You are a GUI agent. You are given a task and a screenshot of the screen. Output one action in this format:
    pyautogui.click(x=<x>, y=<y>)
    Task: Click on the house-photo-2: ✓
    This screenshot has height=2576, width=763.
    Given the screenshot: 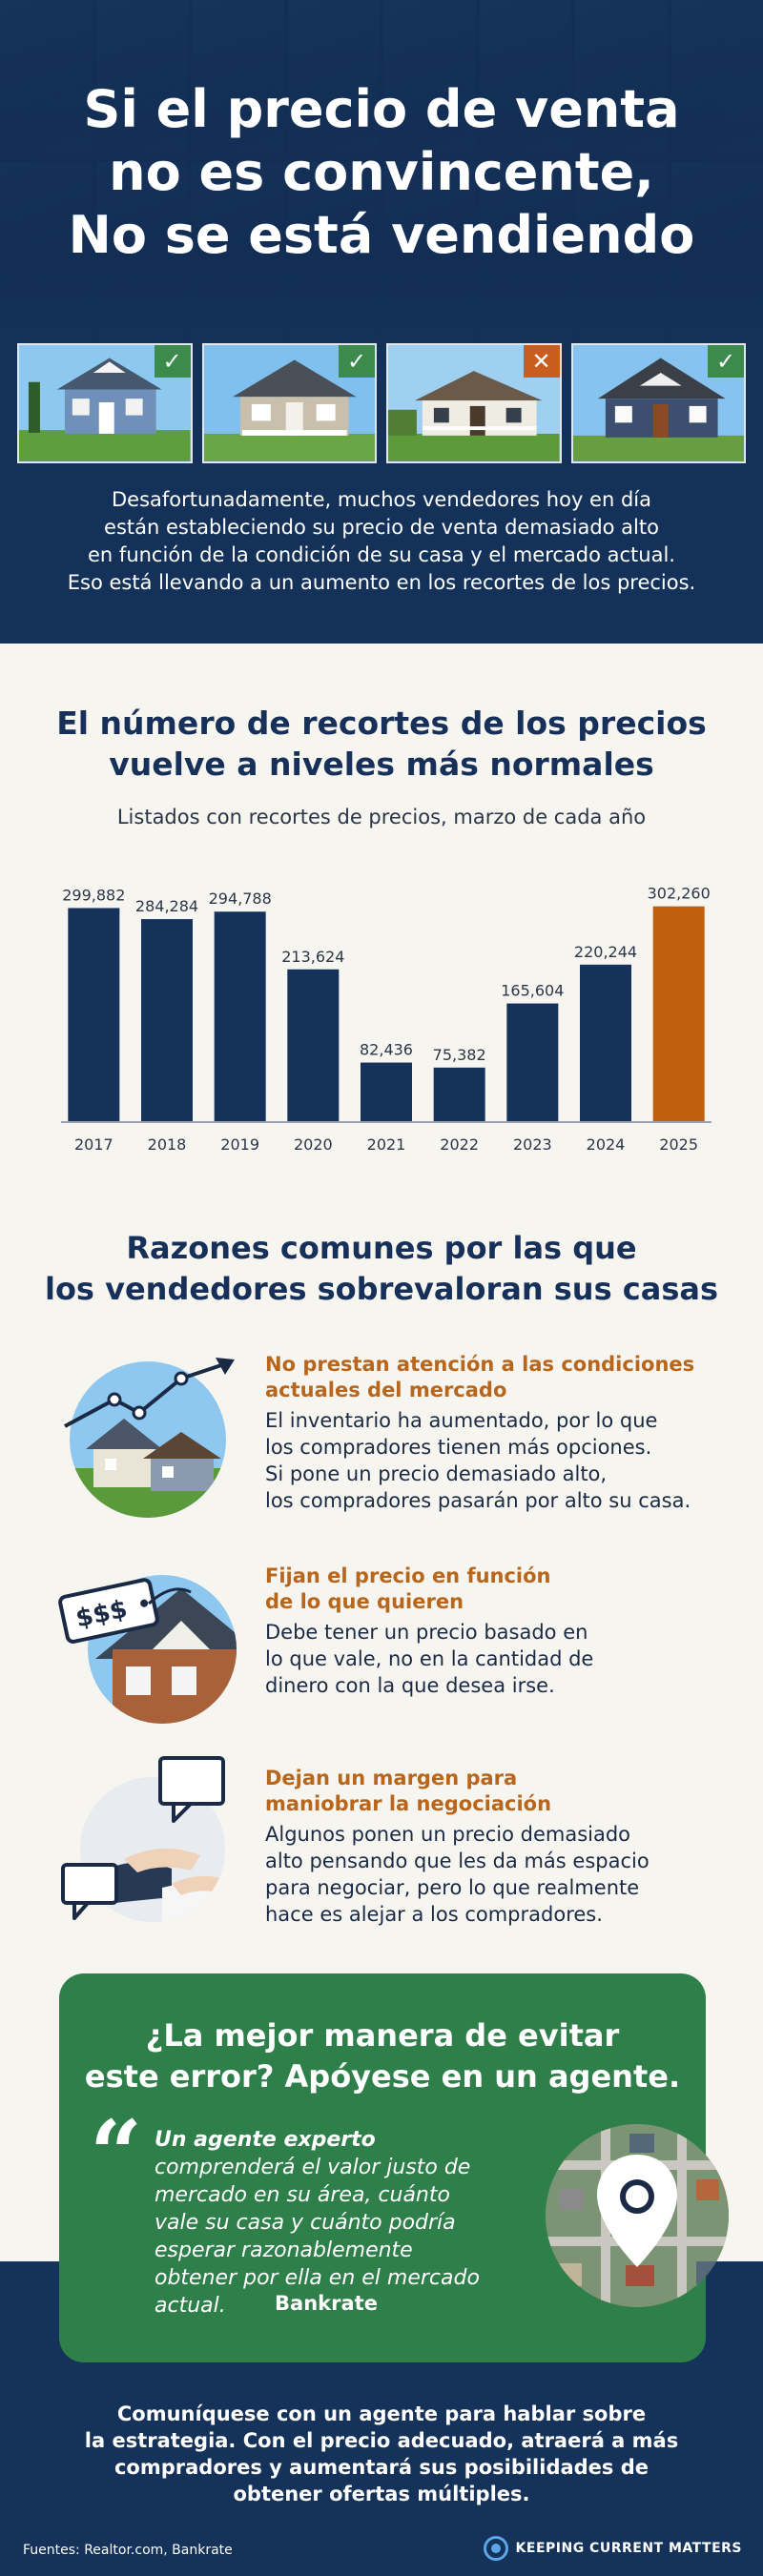 What is the action you would take?
    pyautogui.click(x=289, y=403)
    